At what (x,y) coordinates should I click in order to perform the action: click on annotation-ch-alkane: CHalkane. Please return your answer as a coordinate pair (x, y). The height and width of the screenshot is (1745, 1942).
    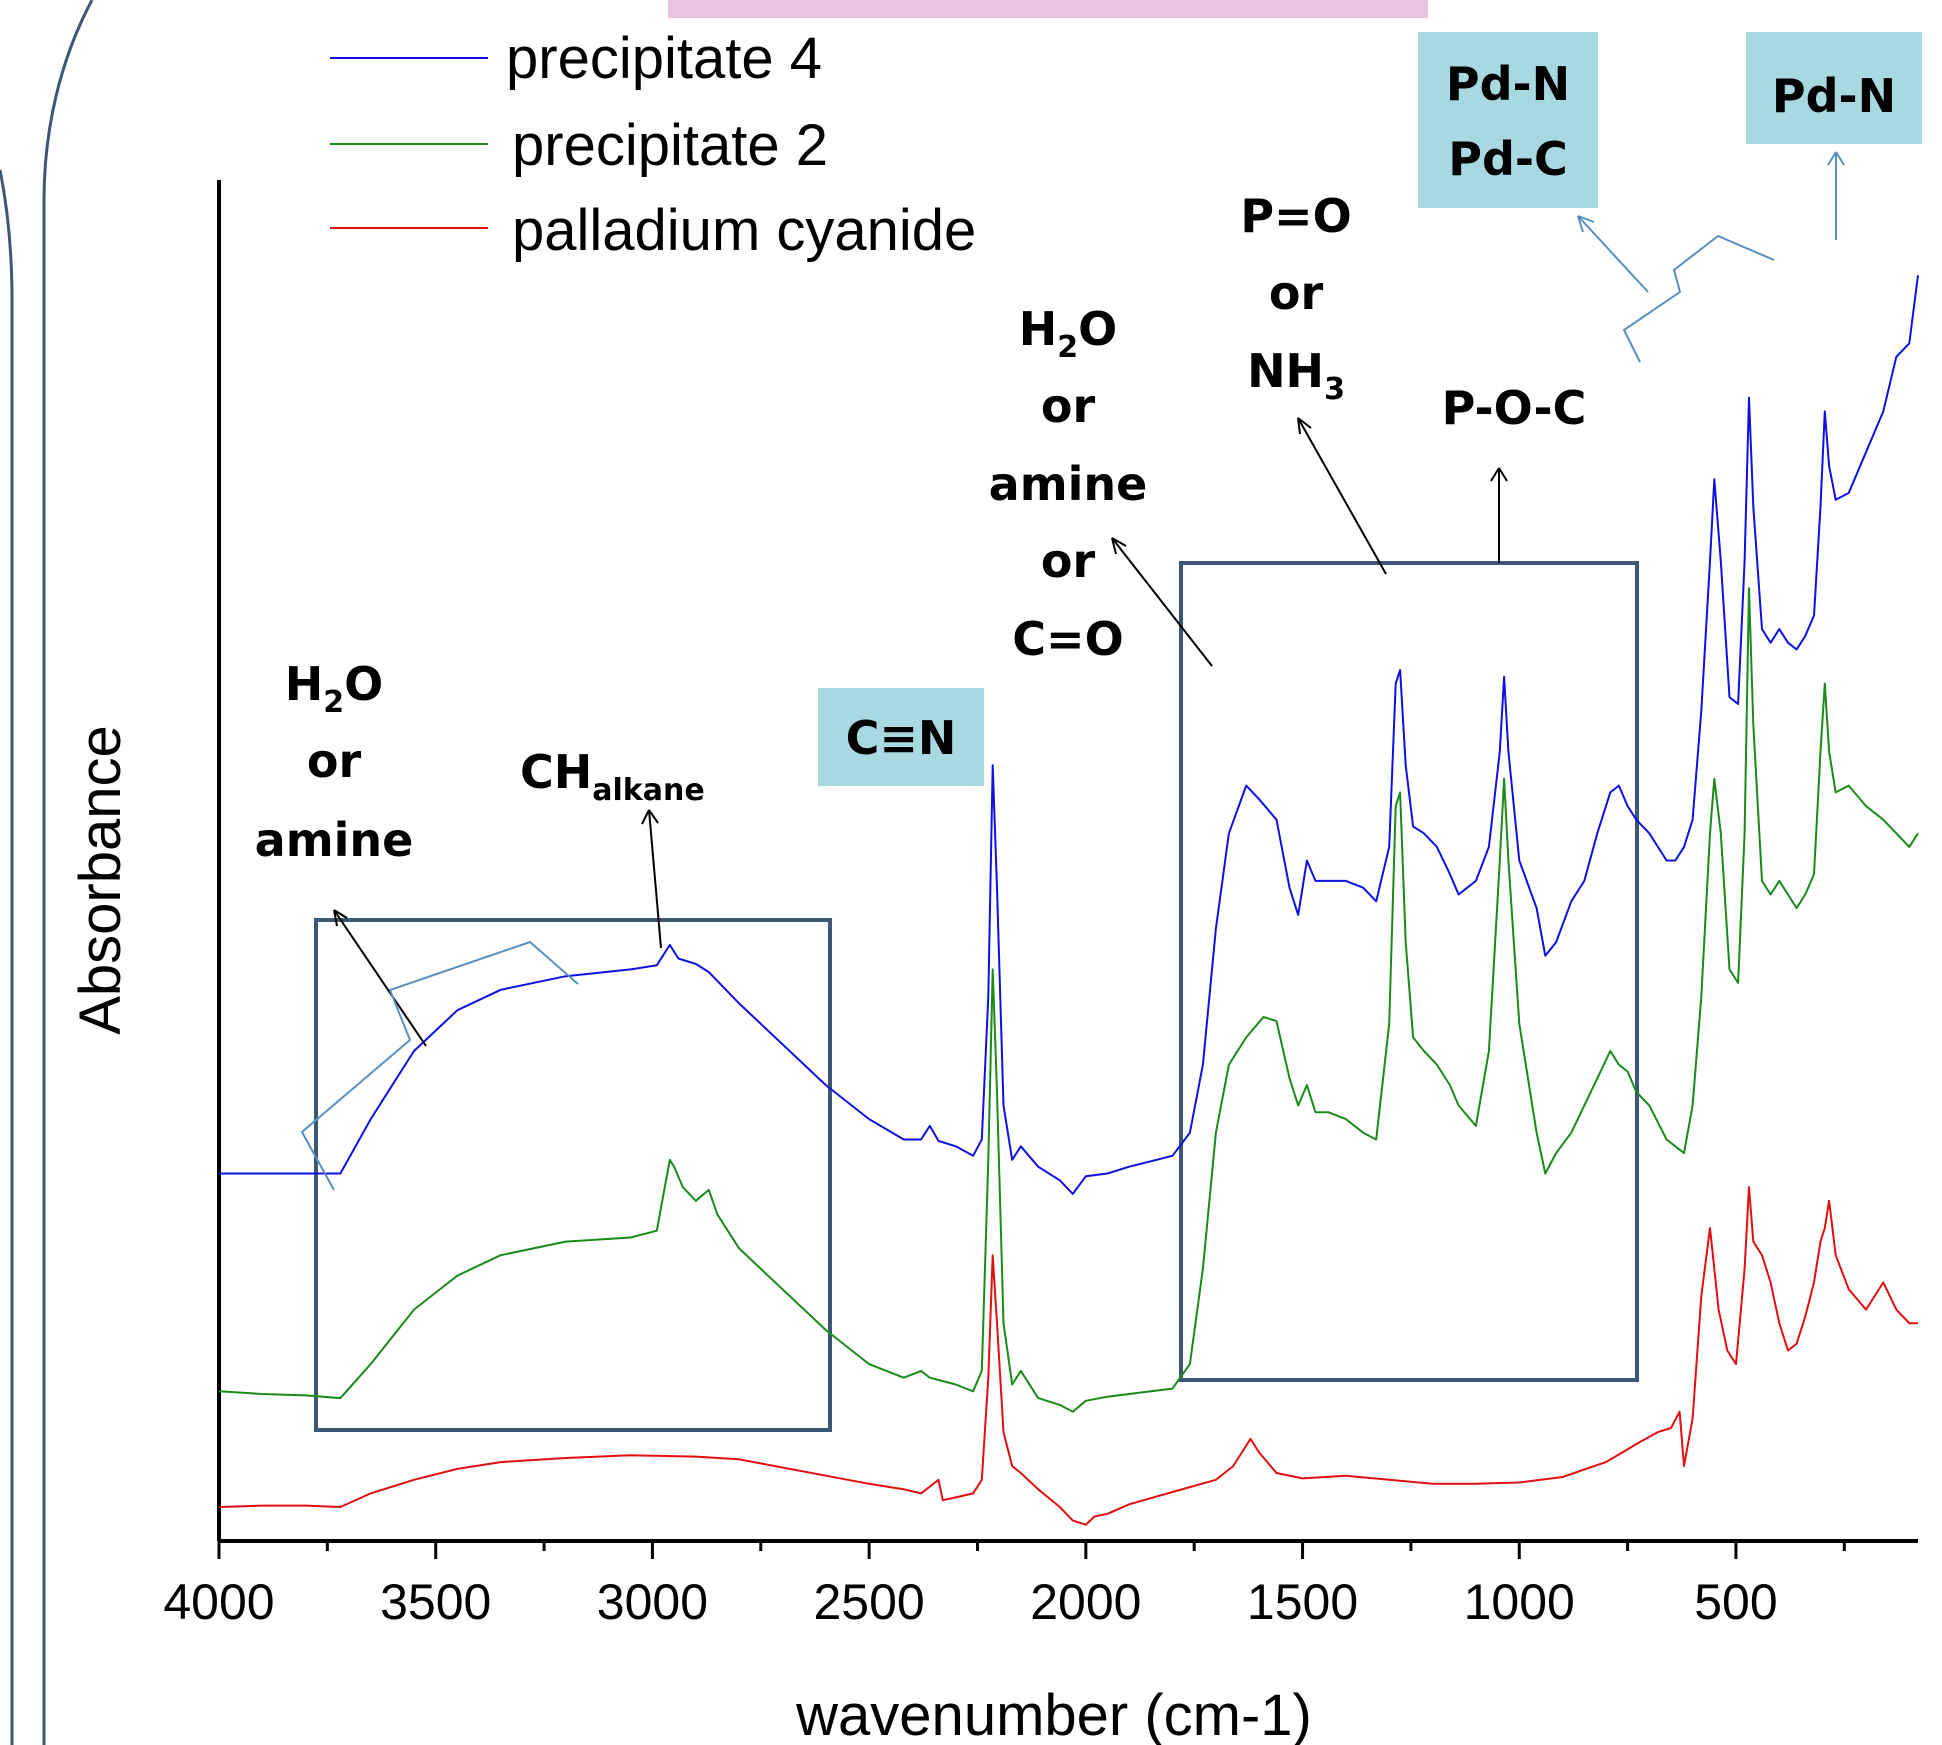
    Looking at the image, I should click on (612, 847).